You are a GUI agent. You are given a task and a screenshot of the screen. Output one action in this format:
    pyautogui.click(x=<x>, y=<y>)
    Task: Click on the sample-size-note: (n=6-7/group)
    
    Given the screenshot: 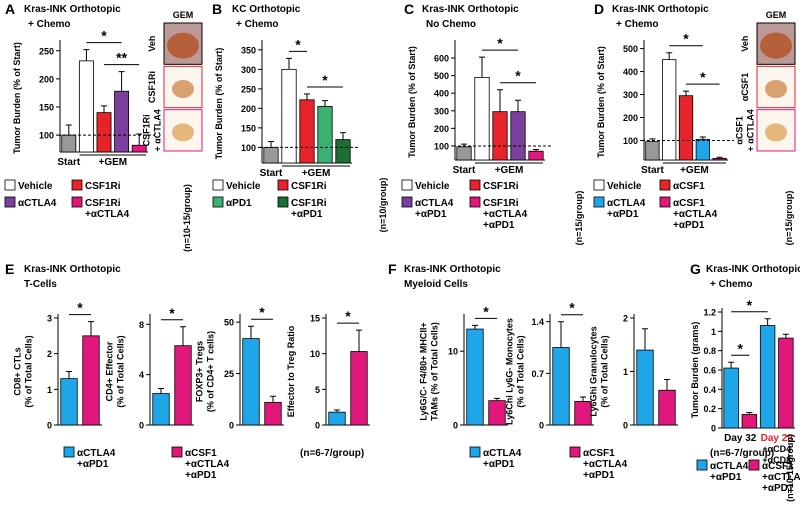 What is the action you would take?
    pyautogui.click(x=742, y=453)
    